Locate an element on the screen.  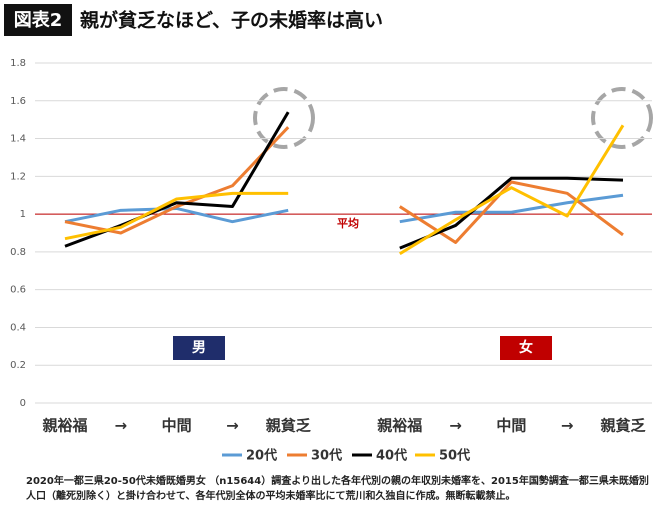
y-tick-label: 0.6 is located at coordinates (18, 290).